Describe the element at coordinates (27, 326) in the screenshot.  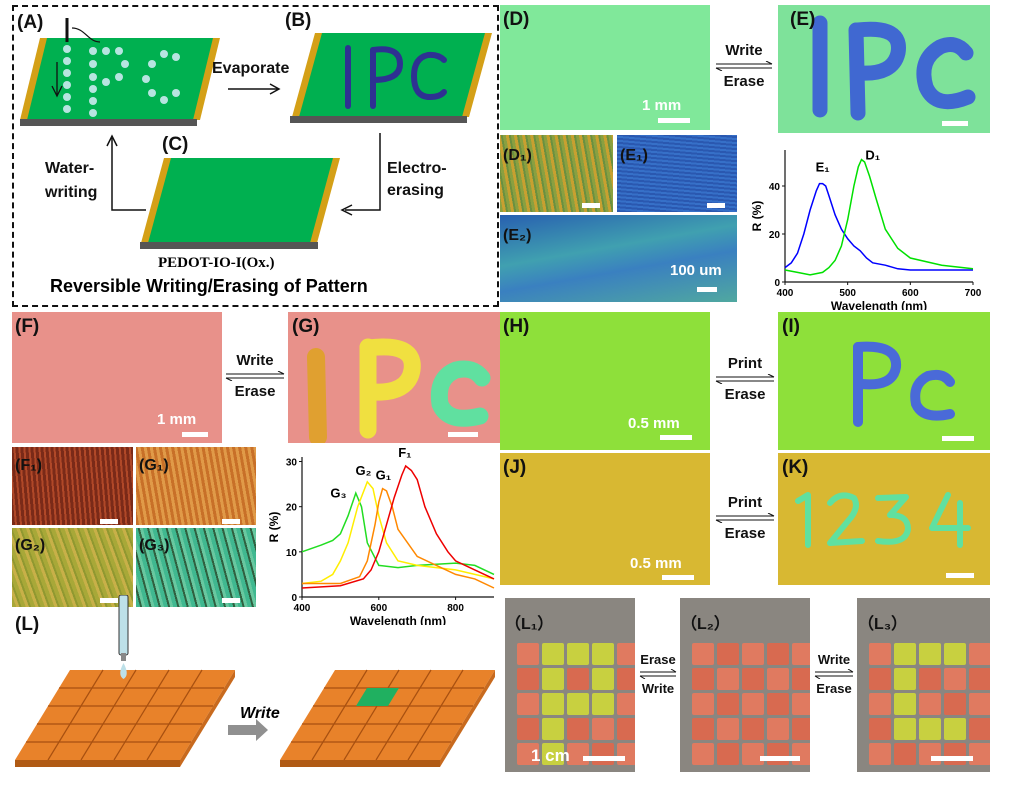
I see `panel-label-f: (F)` at that location.